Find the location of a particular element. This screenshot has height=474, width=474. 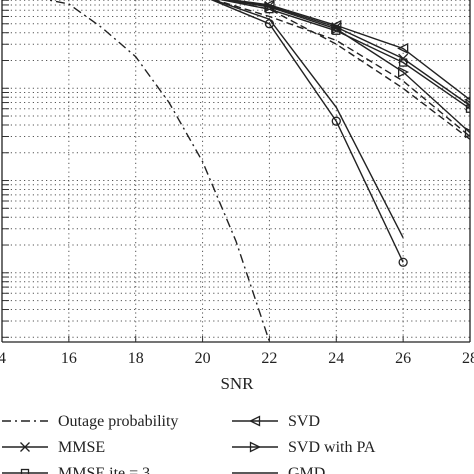

legend-entry: Outage probability is located at coordinates (90, 421).